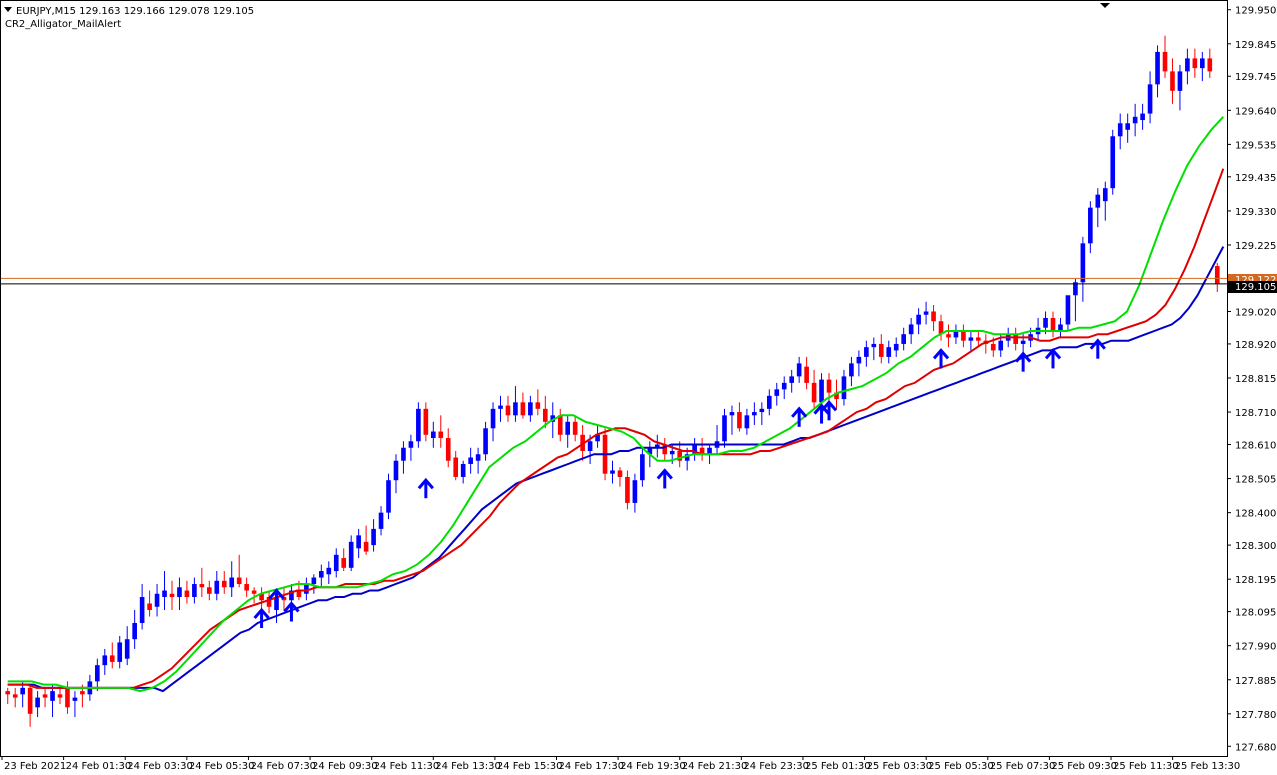 The width and height of the screenshot is (1277, 775). Describe the element at coordinates (222, 766) in the screenshot. I see `x-tick-label: 24 Feb 05:30` at that location.